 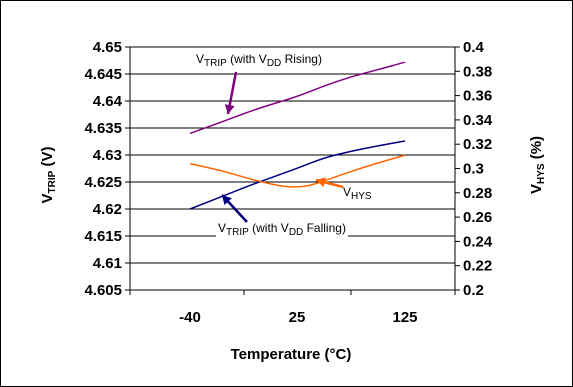 I want to click on series-annotation: VTRIP (with VDD Rising), so click(x=259, y=60).